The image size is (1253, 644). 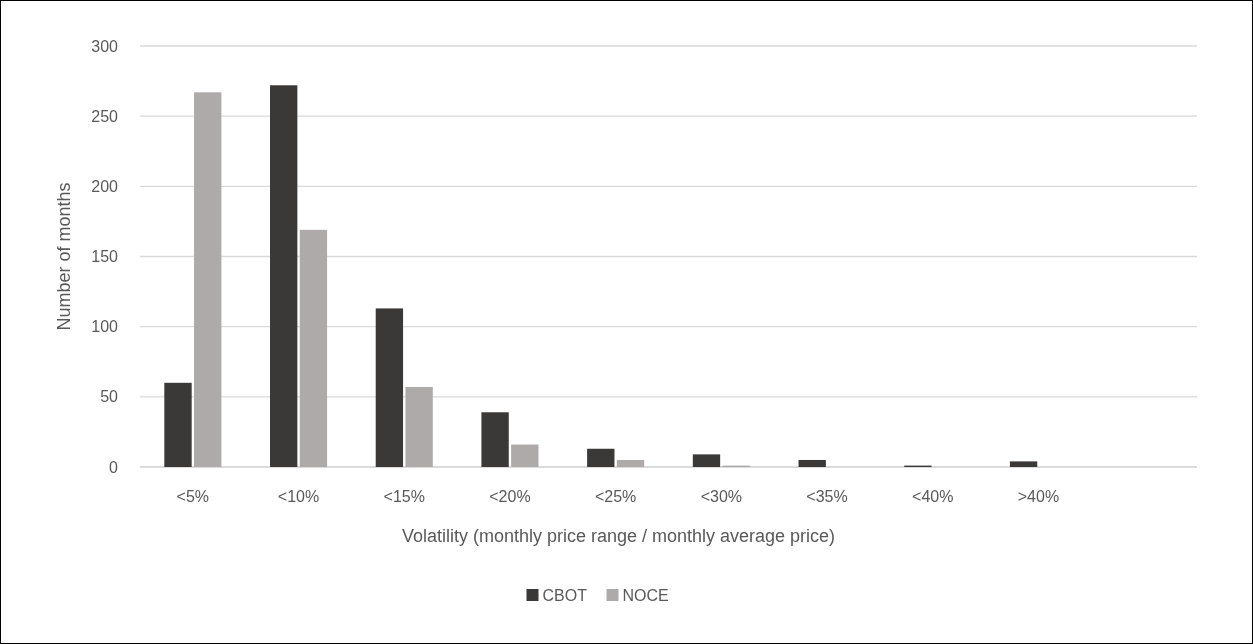 I want to click on x-tick-label: >40%, so click(x=1038, y=496).